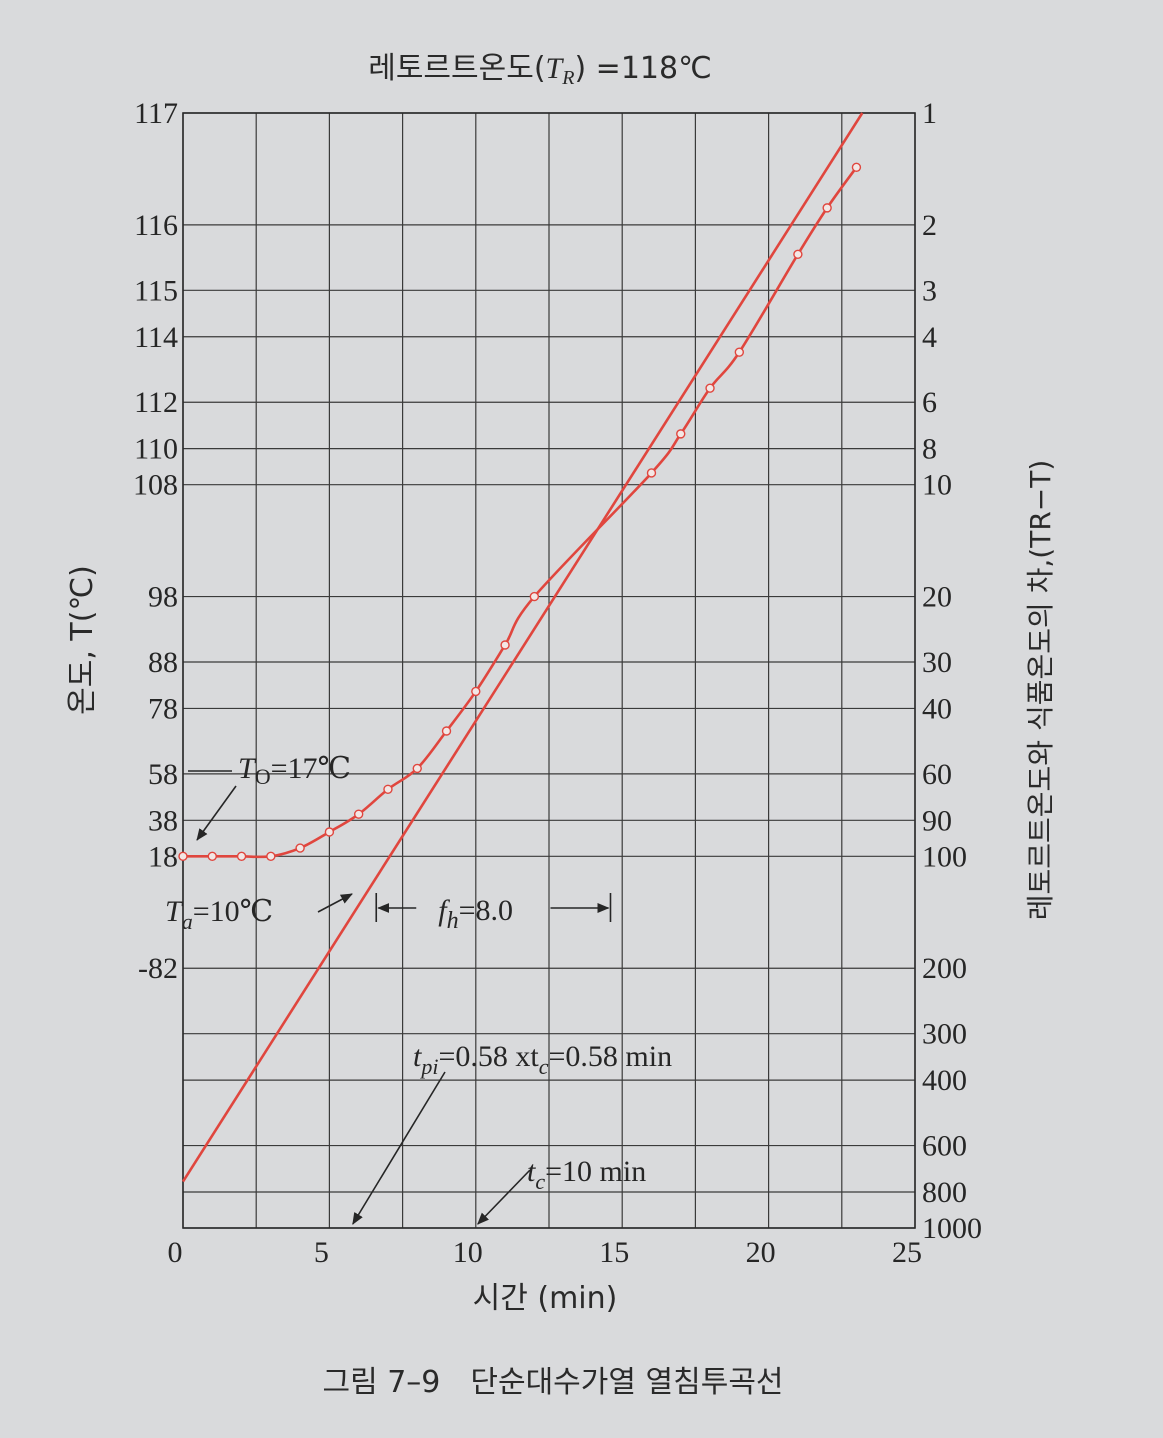 The width and height of the screenshot is (1163, 1438). Describe the element at coordinates (156, 337) in the screenshot. I see `left-tick-label: 114` at that location.